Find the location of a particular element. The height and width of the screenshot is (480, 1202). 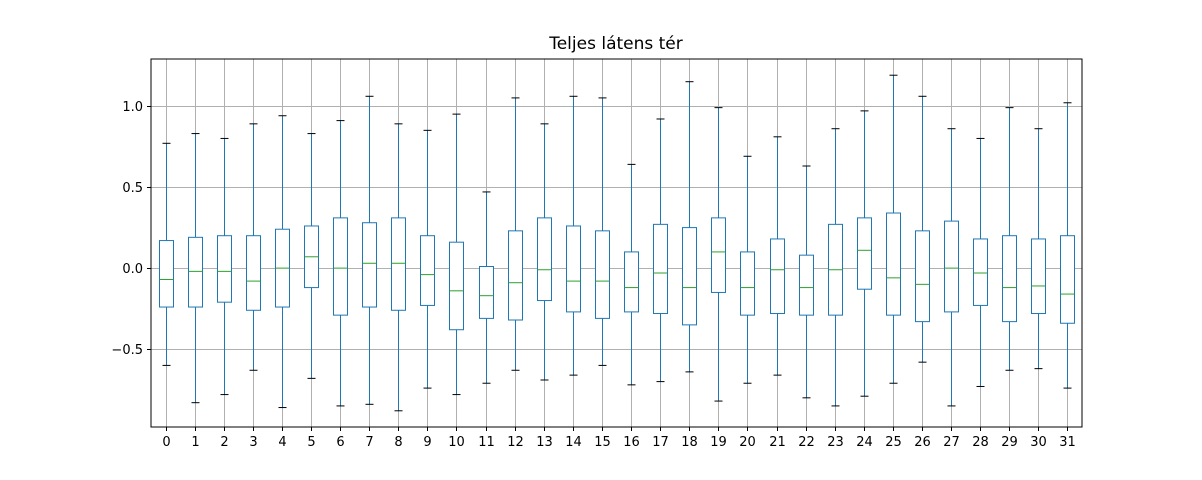

x-tick-label: 8 is located at coordinates (398, 442).